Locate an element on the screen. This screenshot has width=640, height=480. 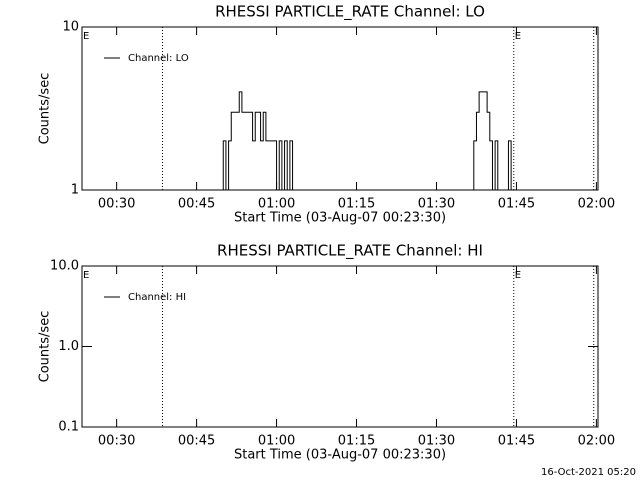
y-tick-label: 10 is located at coordinates (70, 27).